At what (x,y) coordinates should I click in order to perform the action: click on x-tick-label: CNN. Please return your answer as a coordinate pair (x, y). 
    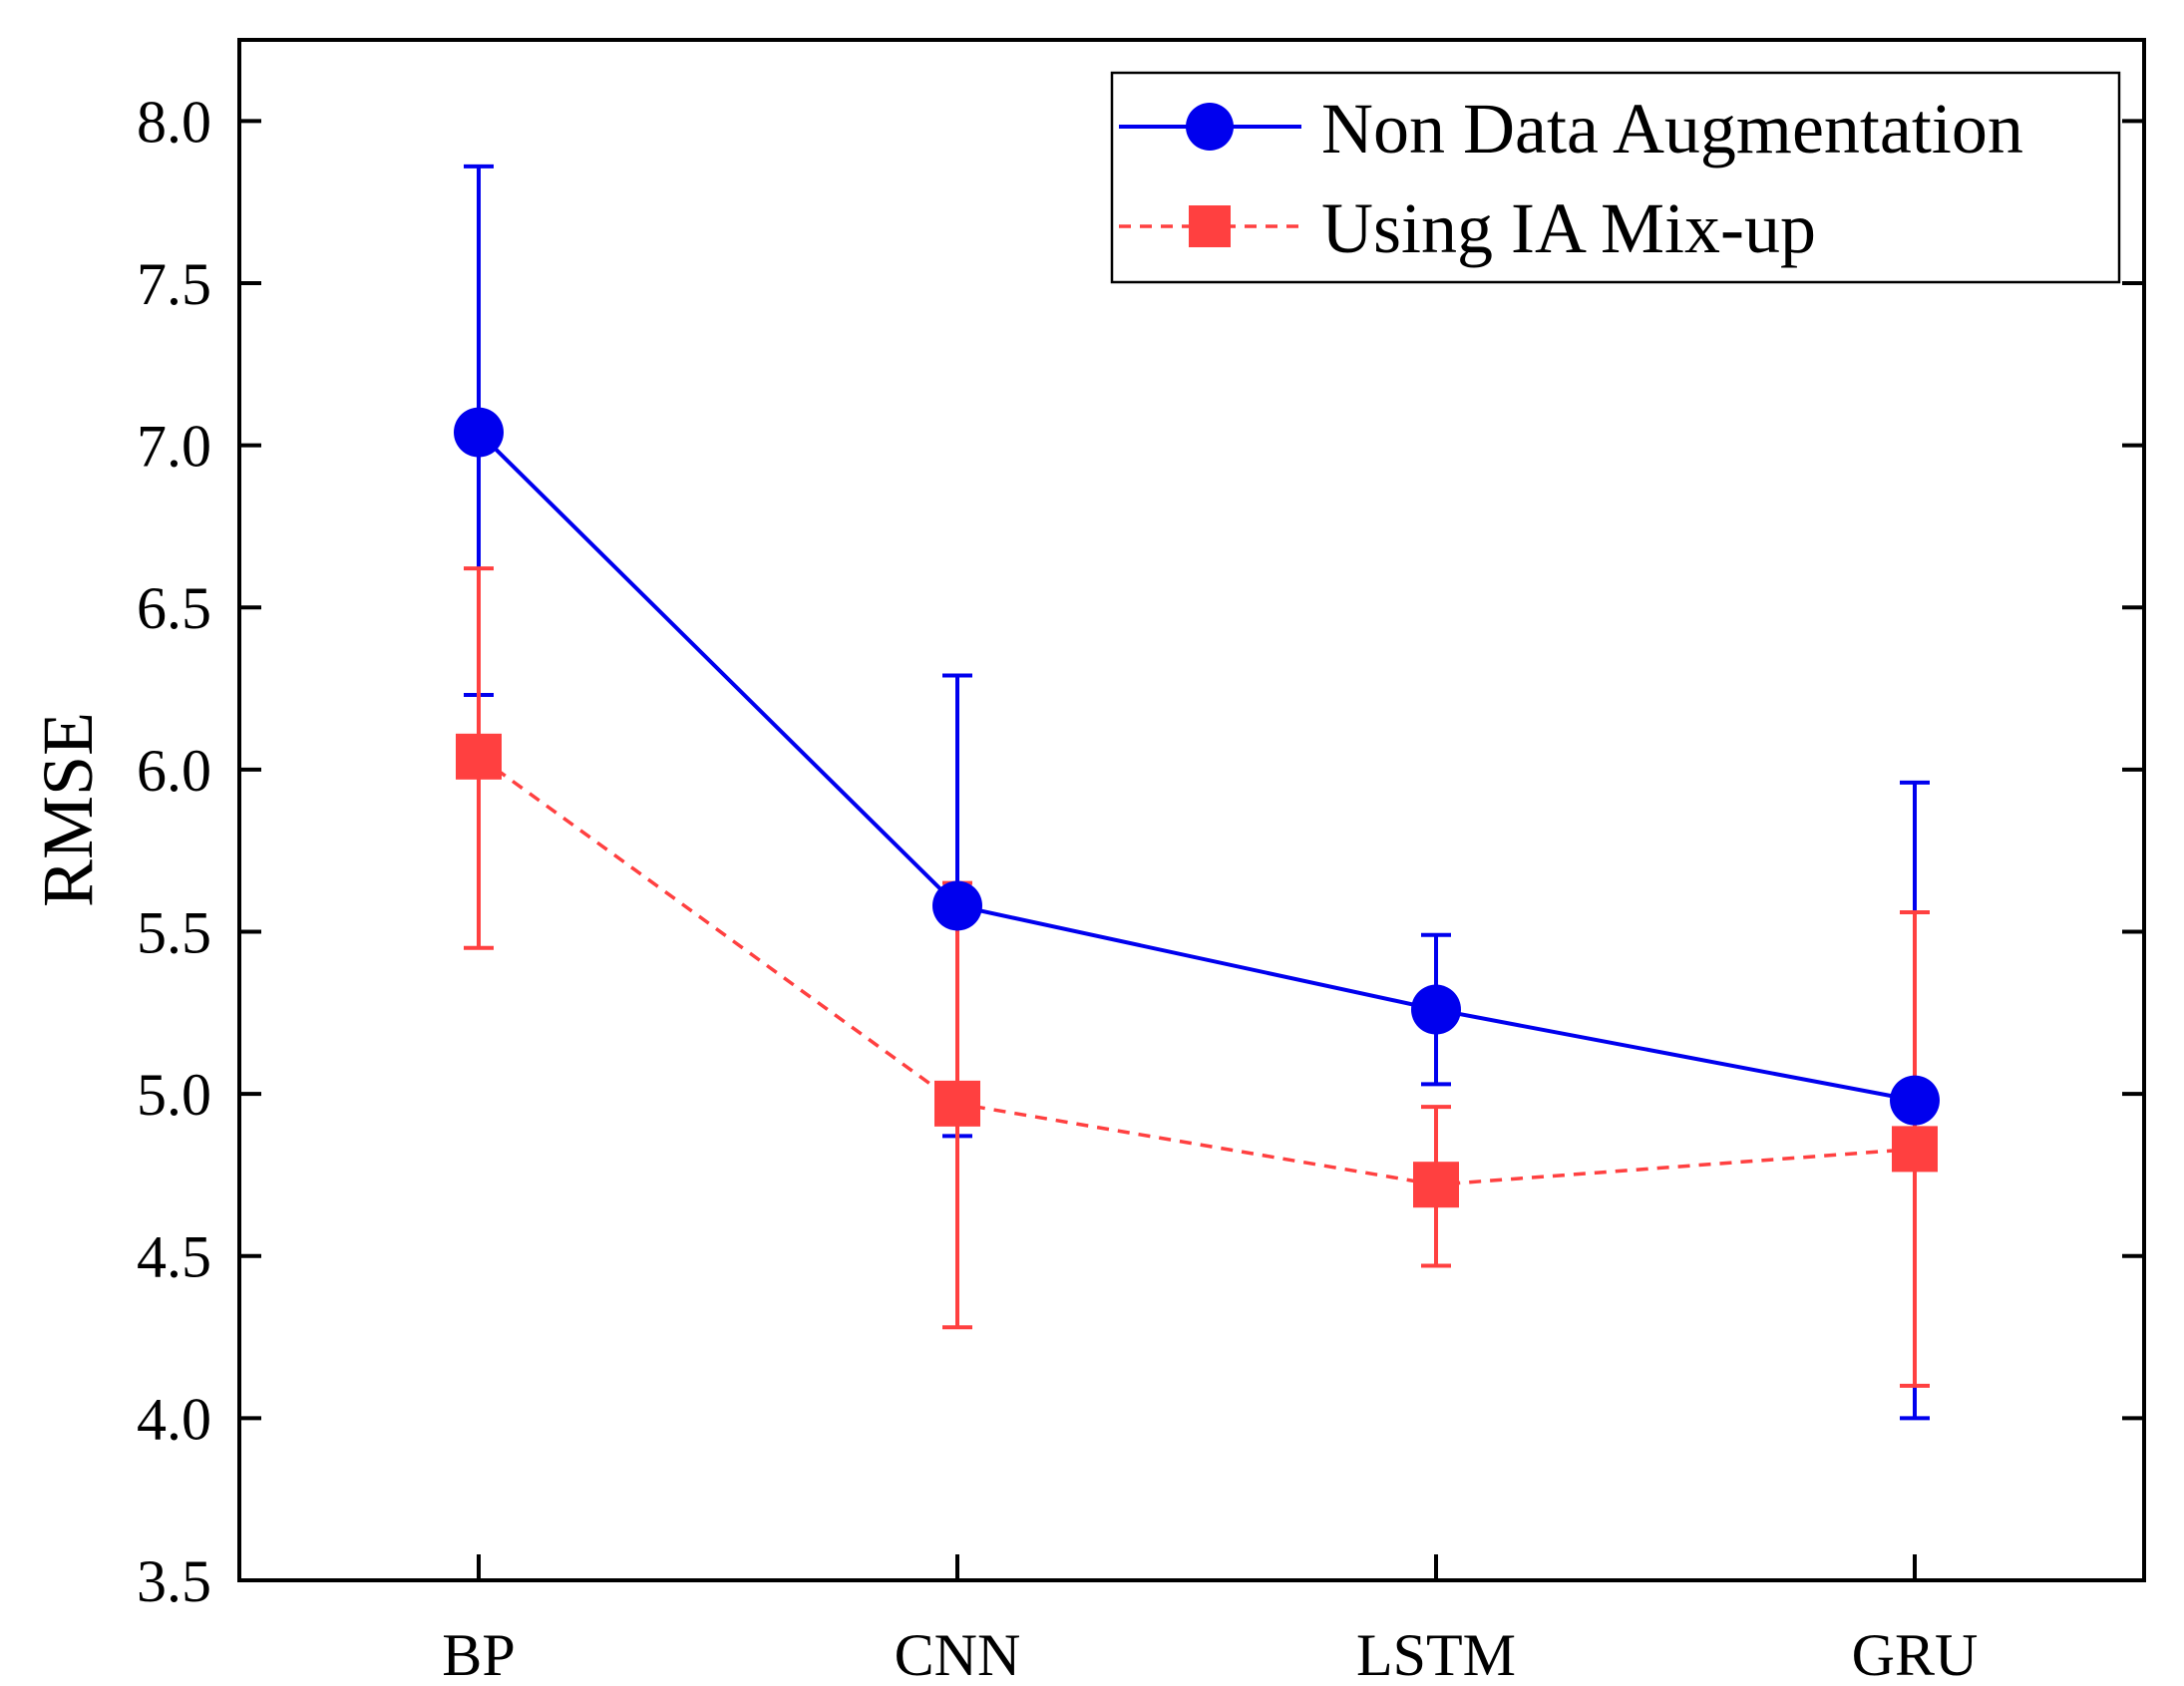
    Looking at the image, I should click on (958, 1654).